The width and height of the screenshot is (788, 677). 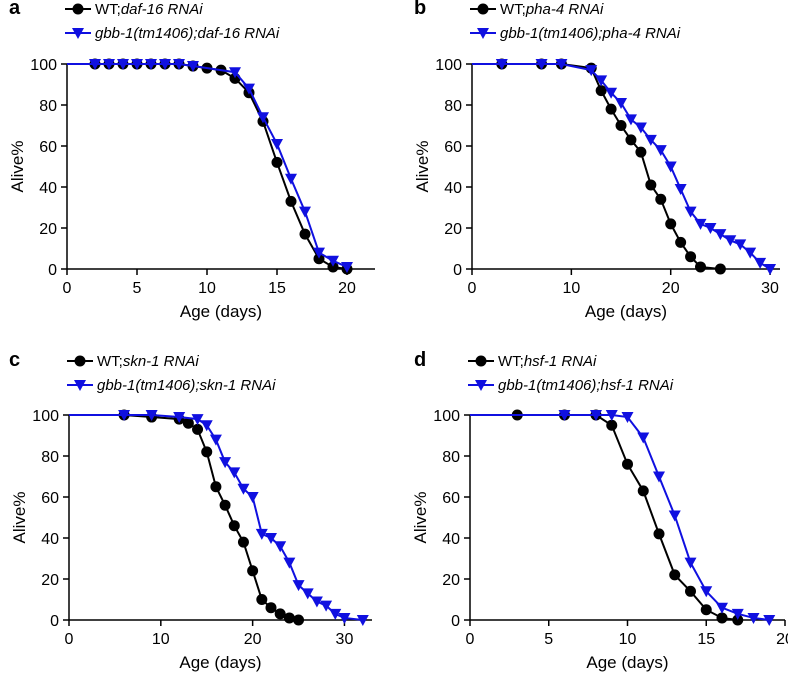 What do you see at coordinates (770, 288) in the screenshot?
I see `x-tick-label: 30` at bounding box center [770, 288].